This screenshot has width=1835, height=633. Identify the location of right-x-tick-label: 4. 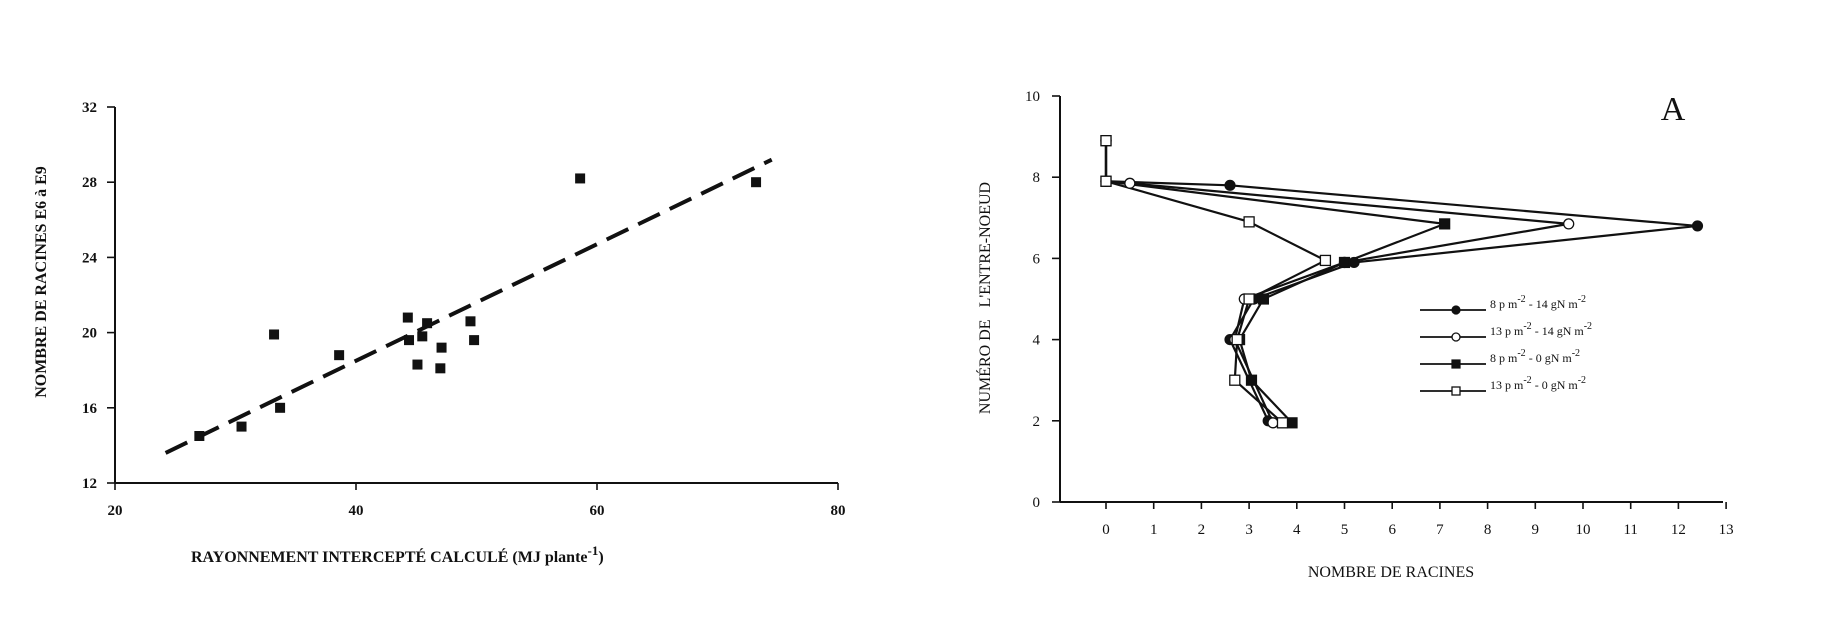
(1297, 530).